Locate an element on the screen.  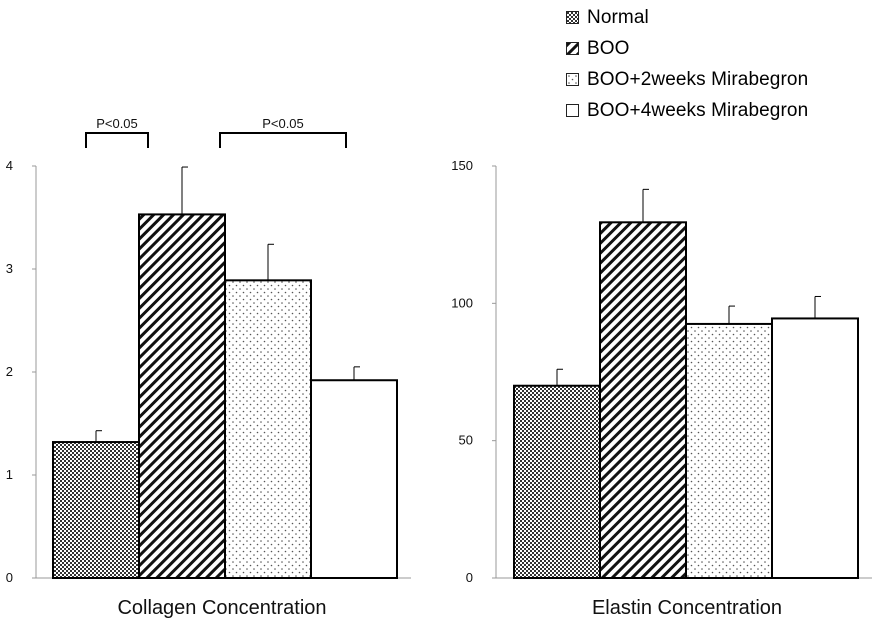
y-tick-label: 2 is located at coordinates (9, 371).